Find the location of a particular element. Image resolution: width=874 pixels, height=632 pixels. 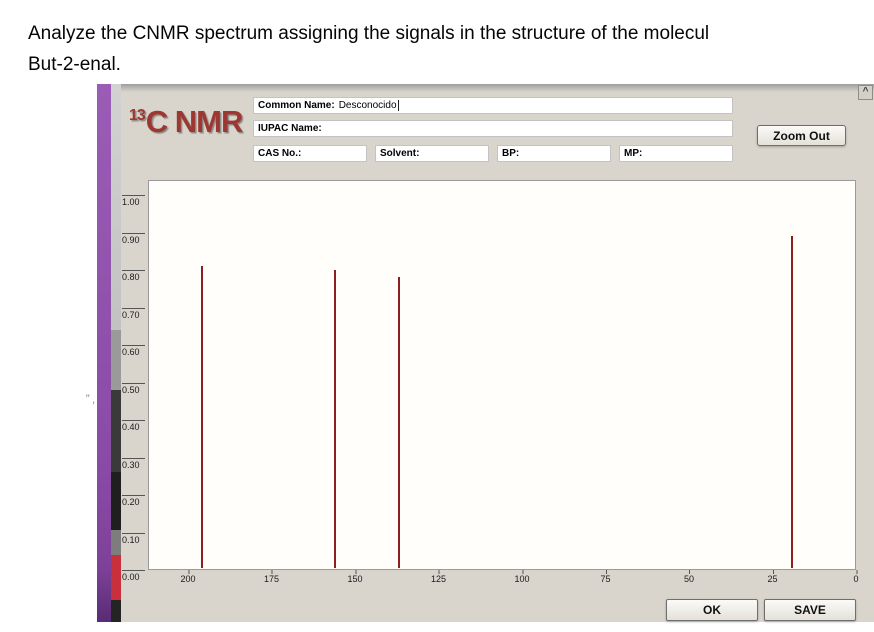

y-tick-label: 0.30 is located at coordinates (133, 463).